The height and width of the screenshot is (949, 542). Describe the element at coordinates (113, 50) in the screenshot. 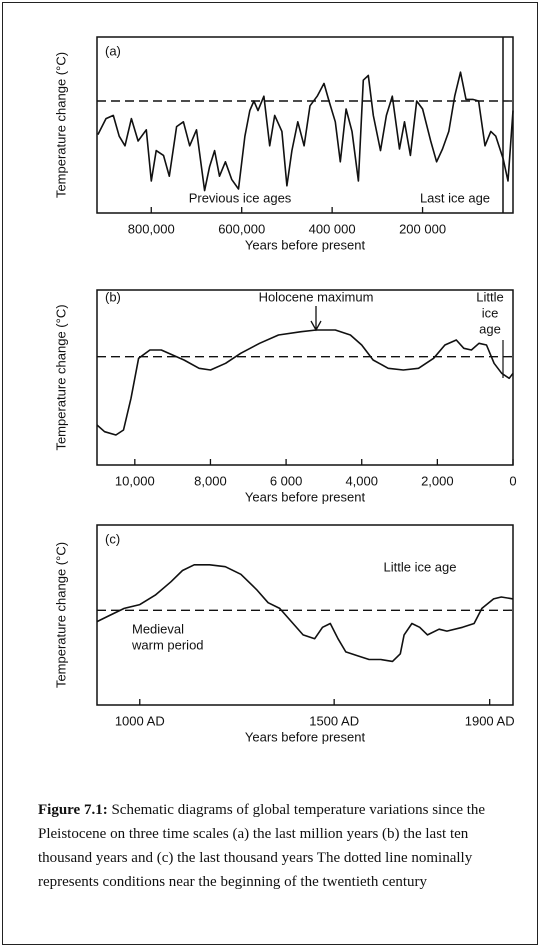

I see `panel-label: (a)` at that location.